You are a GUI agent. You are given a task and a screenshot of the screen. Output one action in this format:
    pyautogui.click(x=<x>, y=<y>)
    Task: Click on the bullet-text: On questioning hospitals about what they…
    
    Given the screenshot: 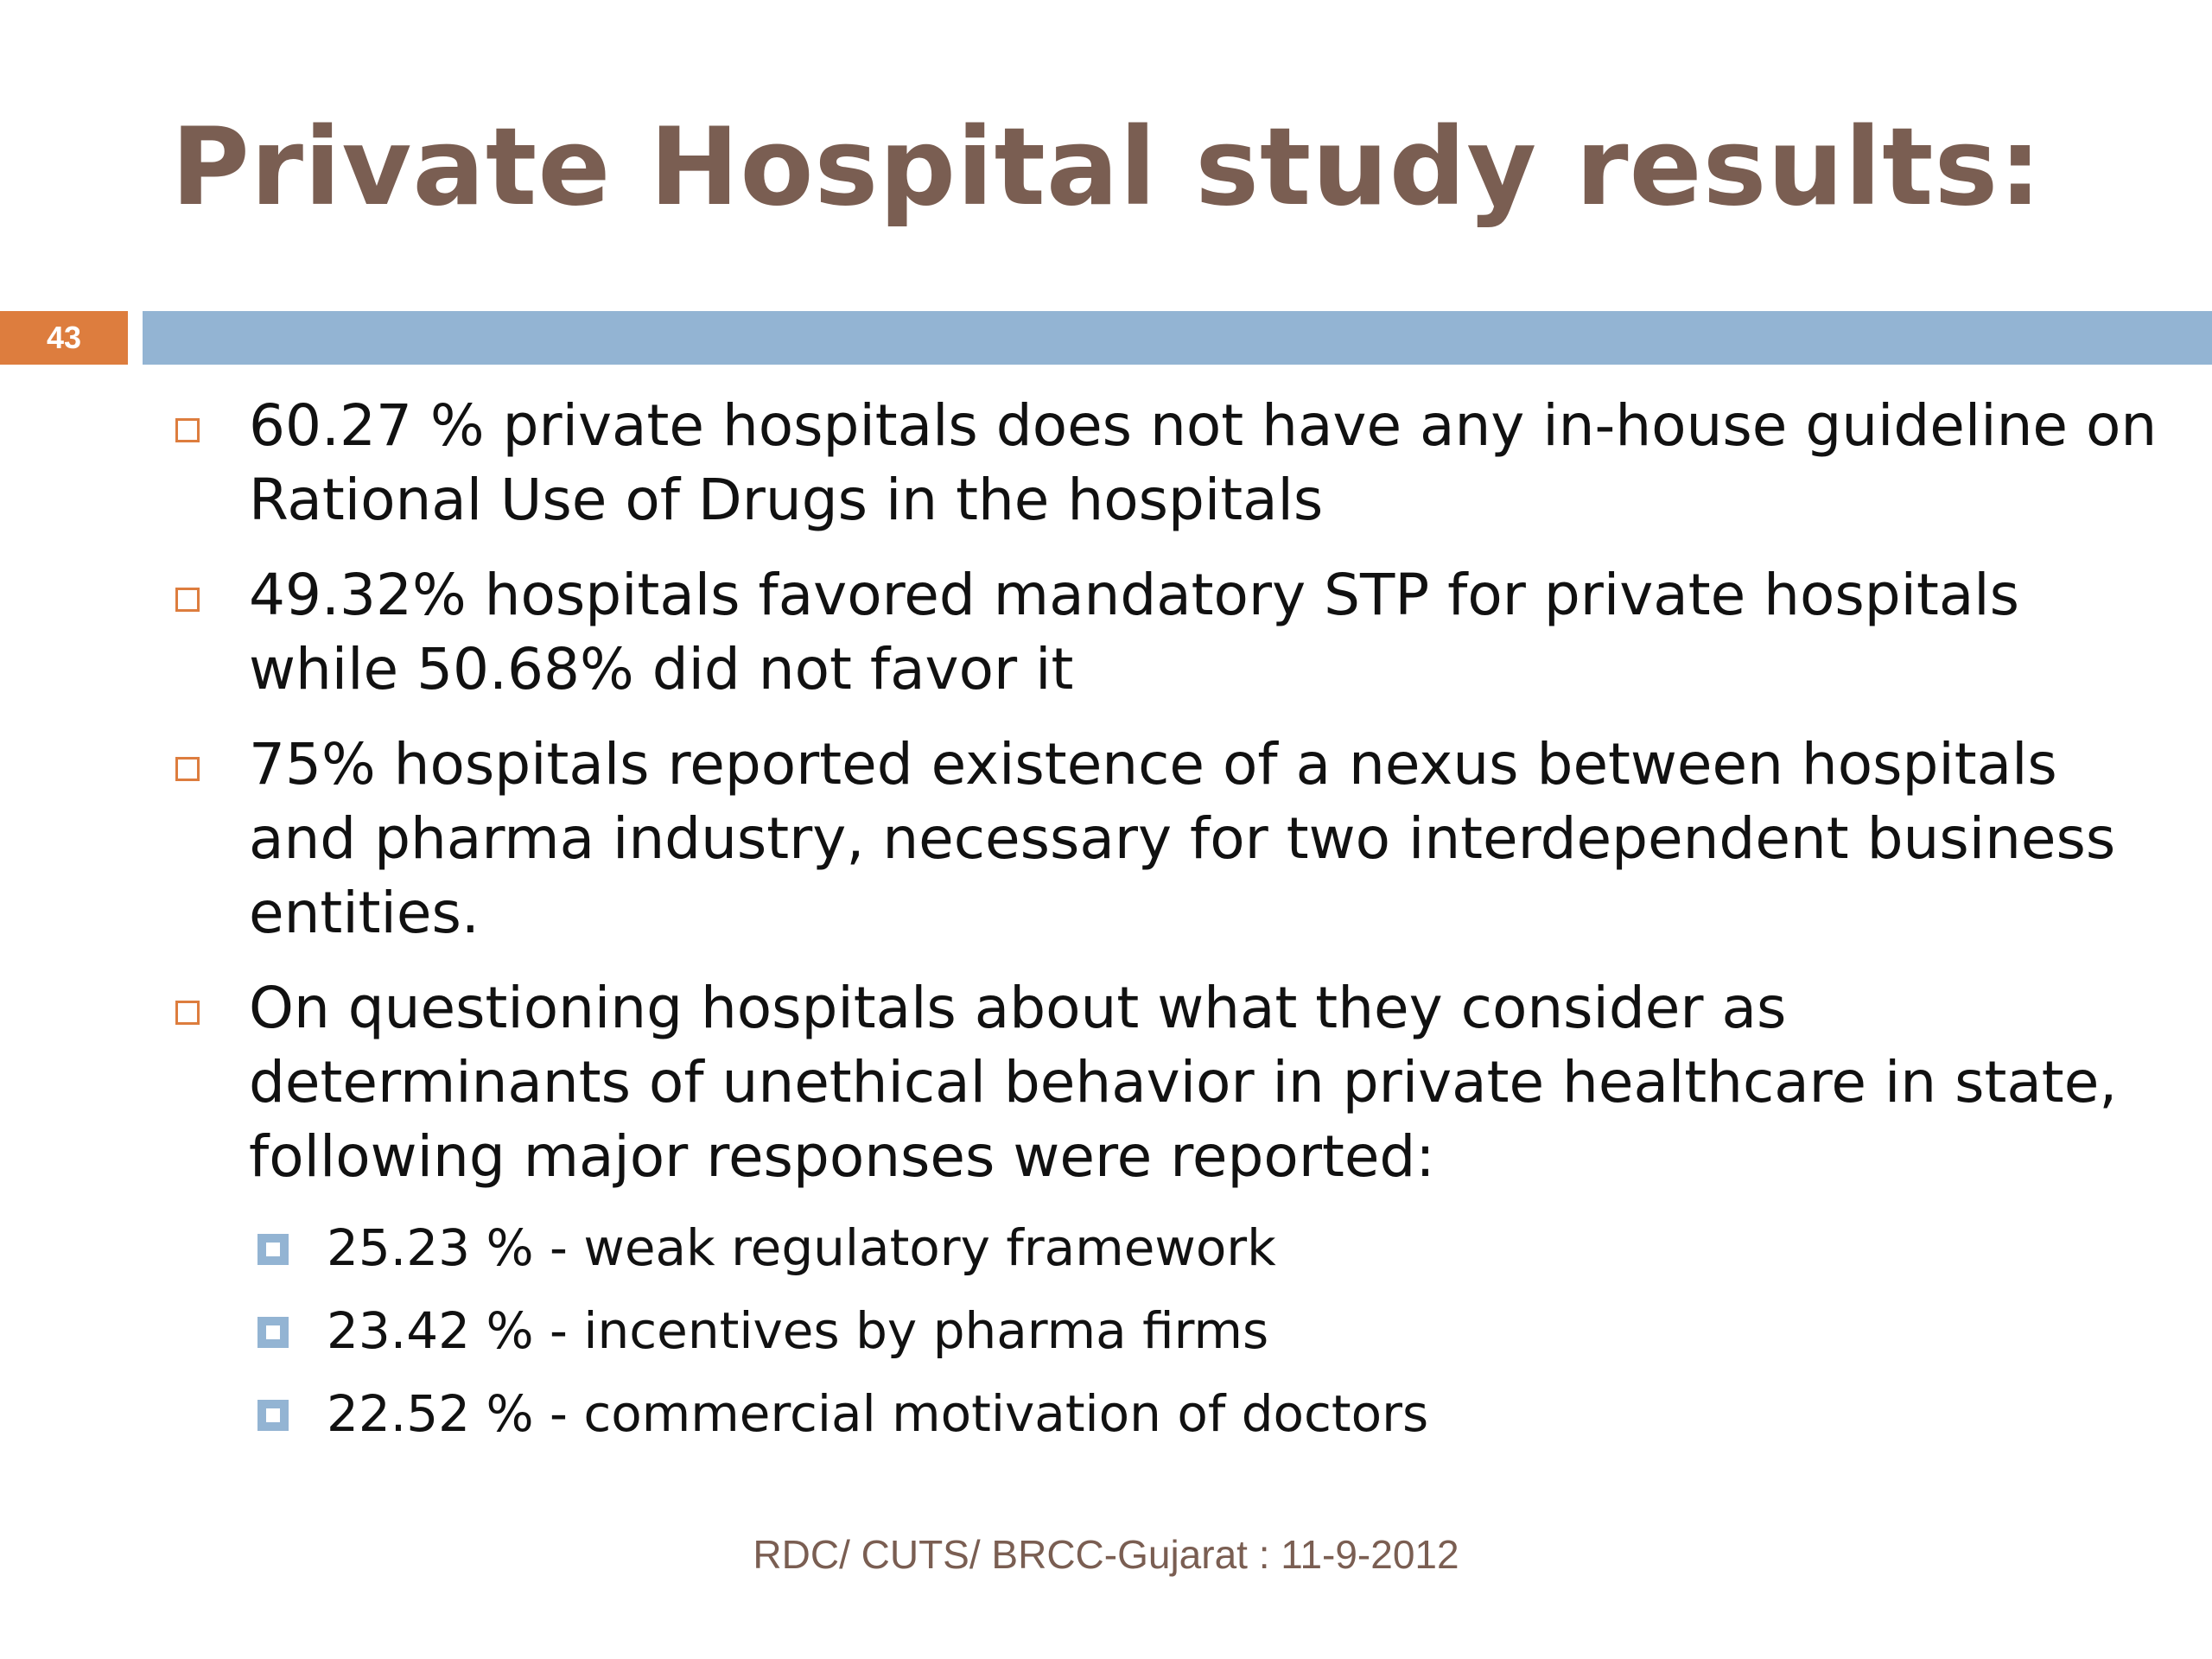 What is the action you would take?
    pyautogui.click(x=1183, y=1082)
    